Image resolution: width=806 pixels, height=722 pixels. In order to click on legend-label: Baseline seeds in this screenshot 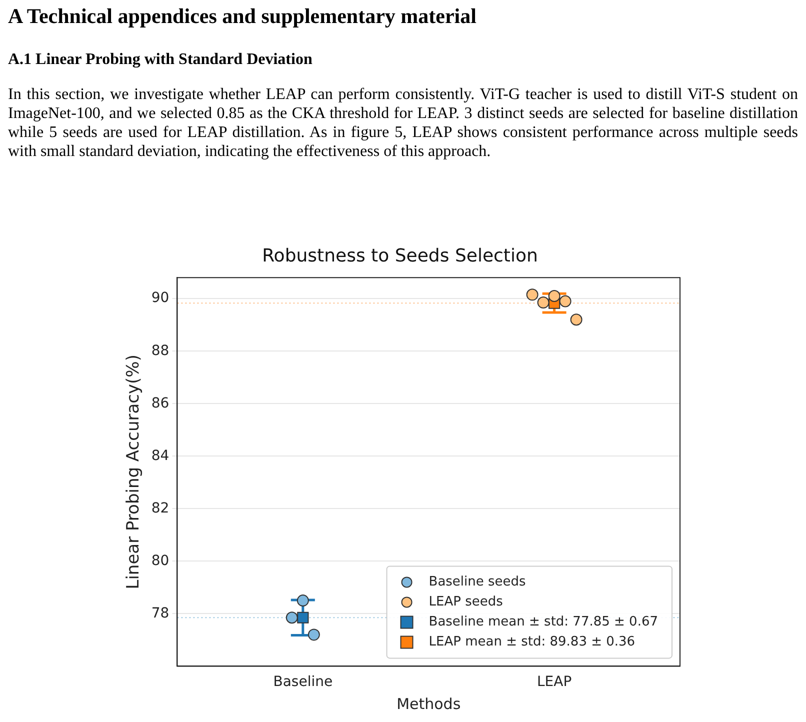, I will do `click(477, 582)`.